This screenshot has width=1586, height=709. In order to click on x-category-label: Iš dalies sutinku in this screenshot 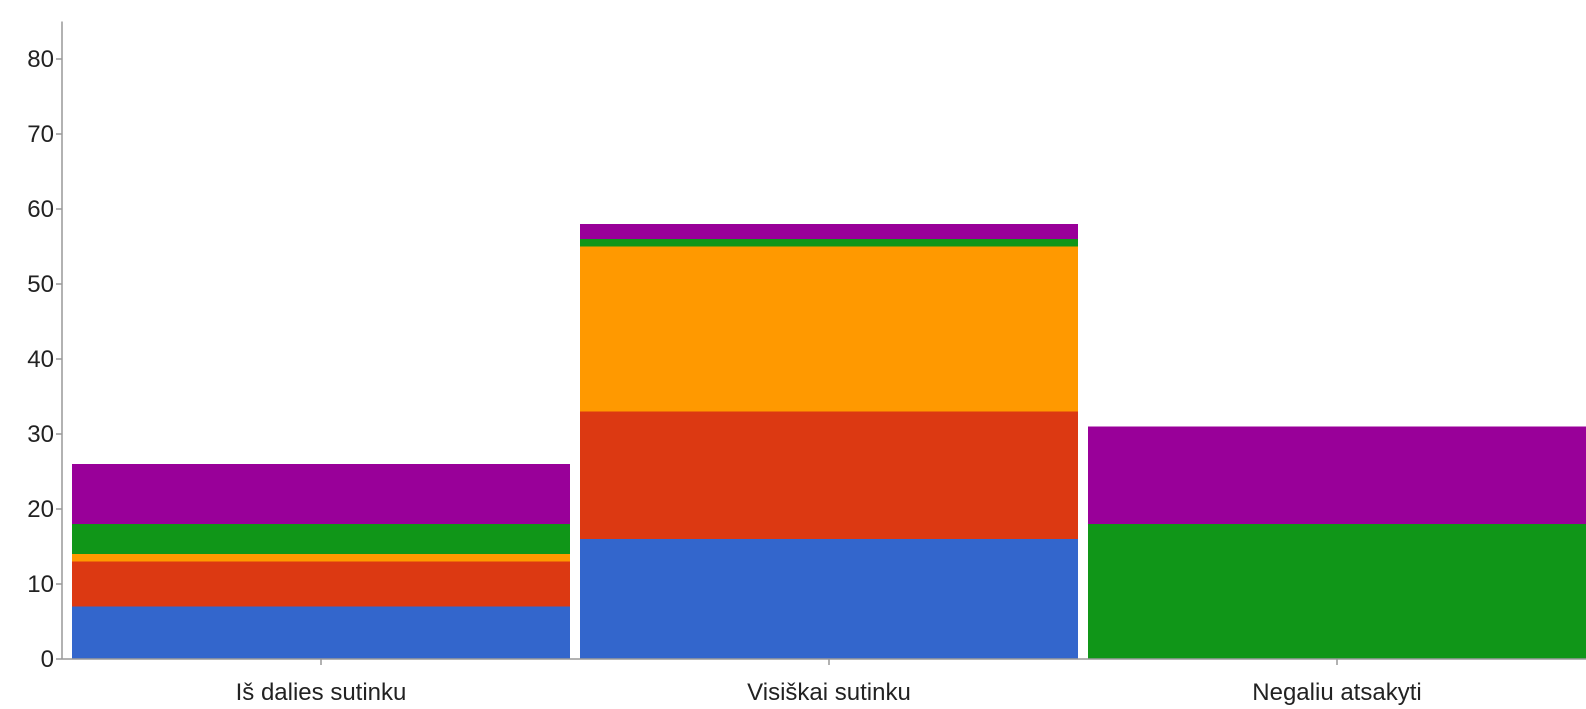, I will do `click(321, 692)`.